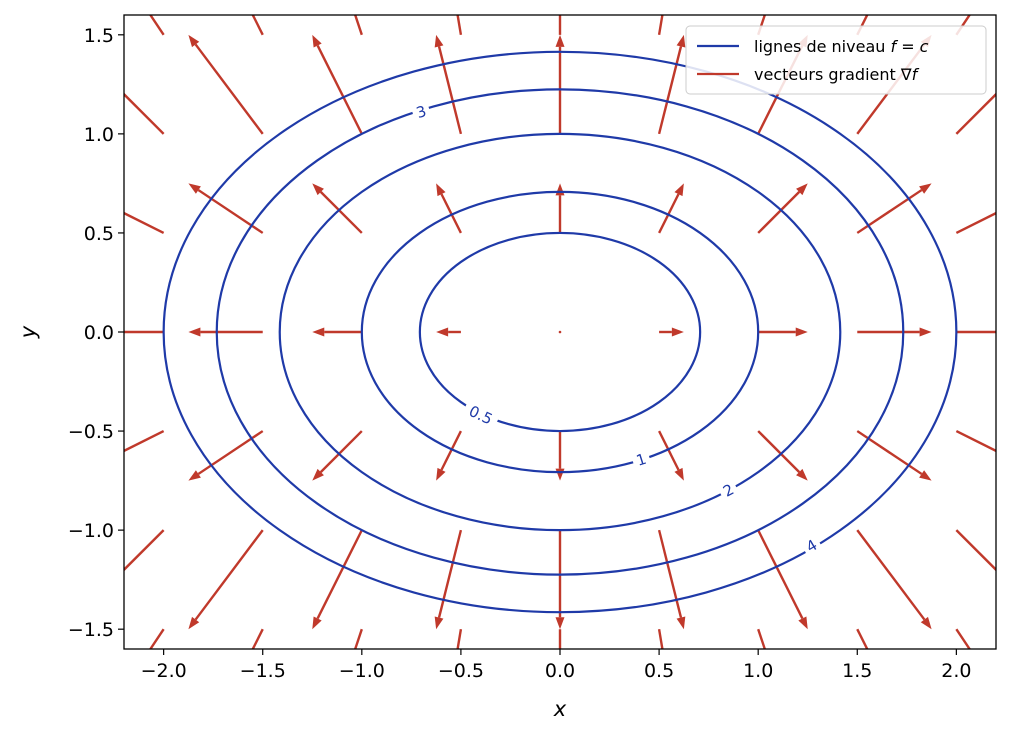 This screenshot has height=742, width=1010. Describe the element at coordinates (99, 333) in the screenshot. I see `y-tick-label: 0.0` at that location.